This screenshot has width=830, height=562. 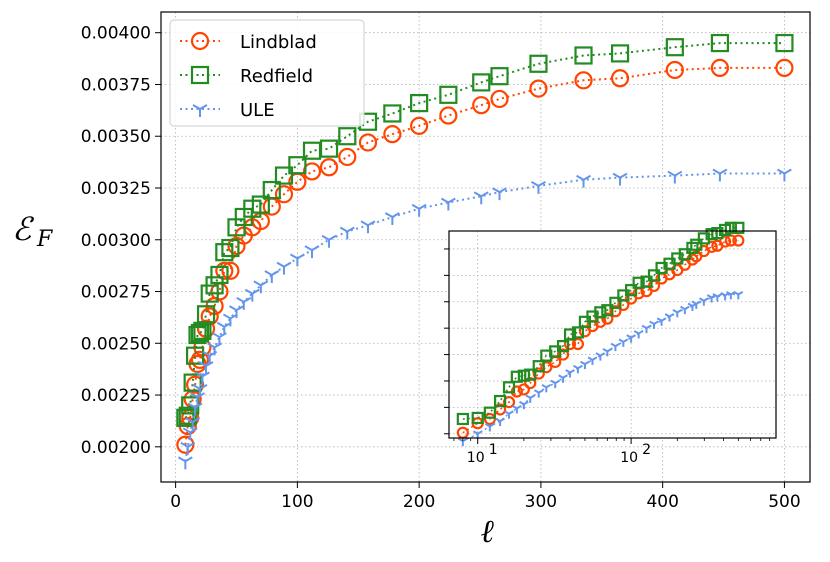 What do you see at coordinates (200, 75) in the screenshot?
I see `legend-marker` at bounding box center [200, 75].